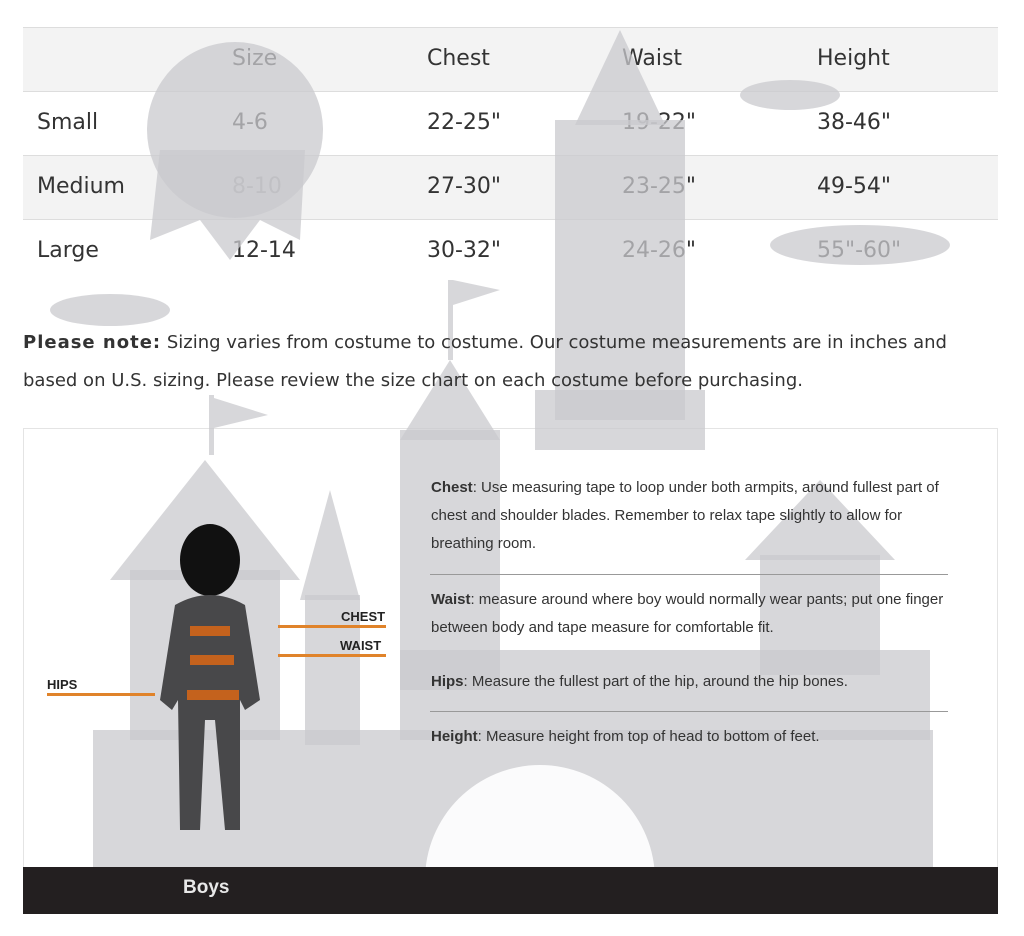  I want to click on hips-label: HIPS, so click(62, 684).